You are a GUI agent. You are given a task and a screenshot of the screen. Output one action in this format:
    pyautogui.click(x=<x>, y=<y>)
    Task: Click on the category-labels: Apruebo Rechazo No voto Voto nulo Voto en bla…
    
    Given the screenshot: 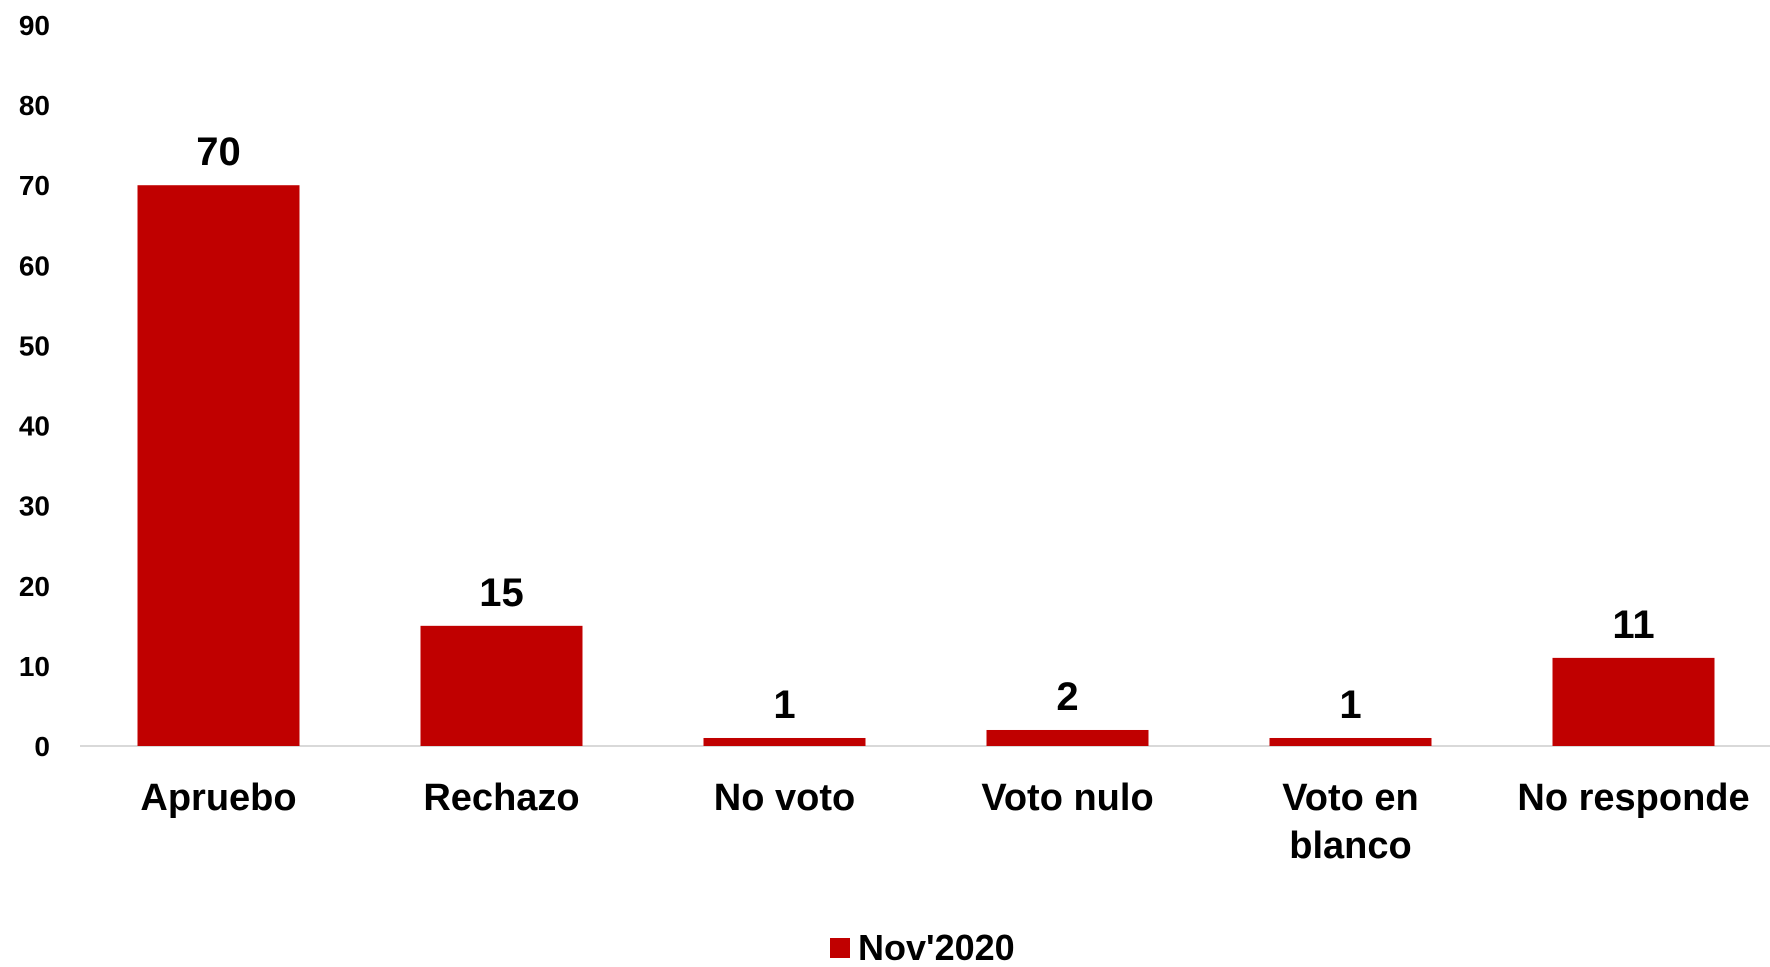 What is the action you would take?
    pyautogui.click(x=944, y=822)
    